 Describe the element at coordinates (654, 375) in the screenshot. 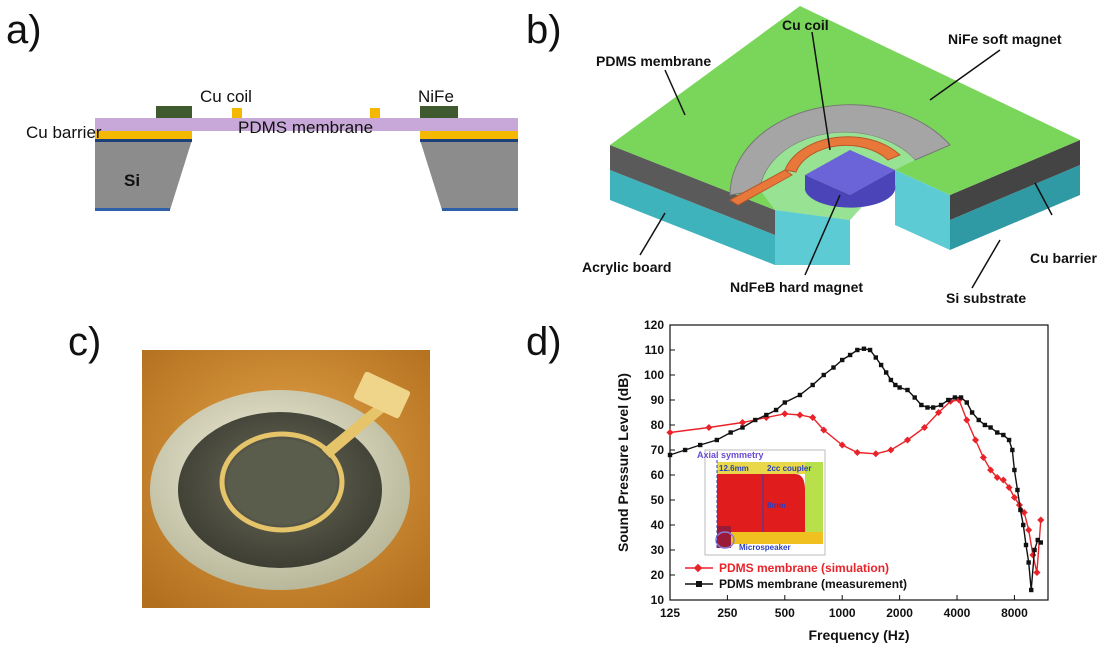

I see `y-tick-label: 100` at that location.